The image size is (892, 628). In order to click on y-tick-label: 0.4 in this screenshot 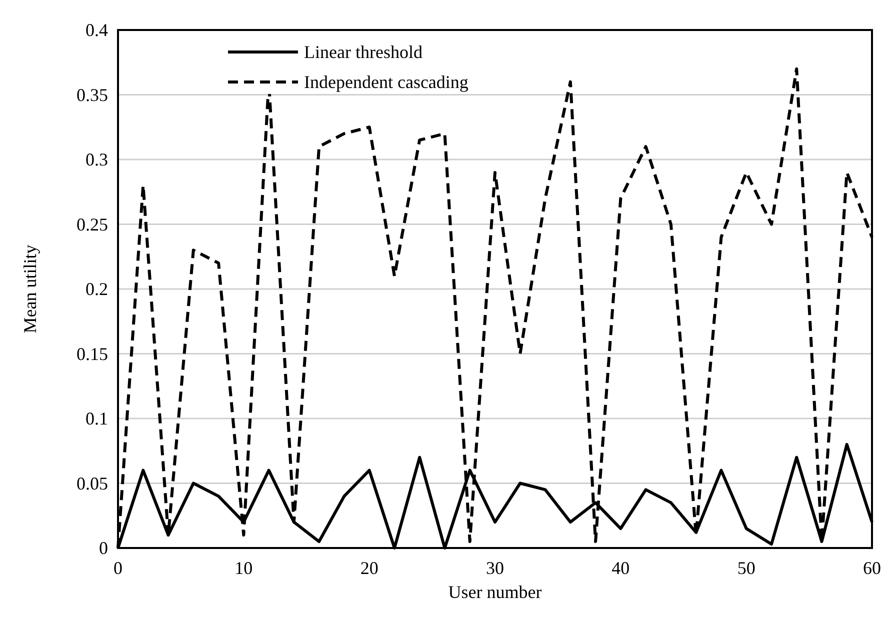, I will do `click(97, 30)`.